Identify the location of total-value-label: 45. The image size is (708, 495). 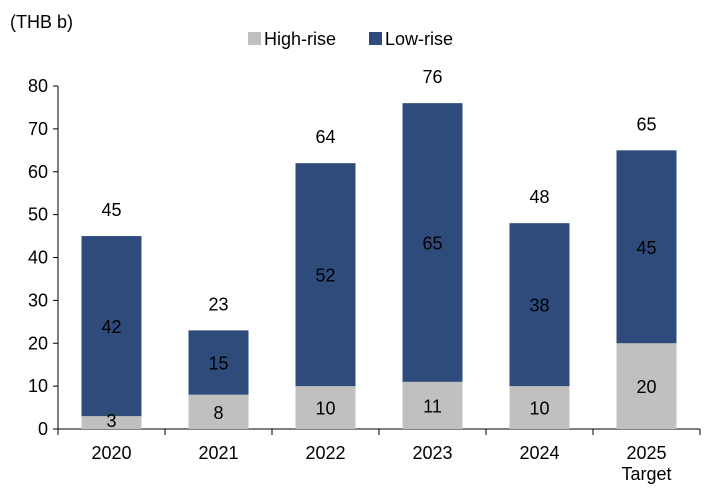
(111, 210).